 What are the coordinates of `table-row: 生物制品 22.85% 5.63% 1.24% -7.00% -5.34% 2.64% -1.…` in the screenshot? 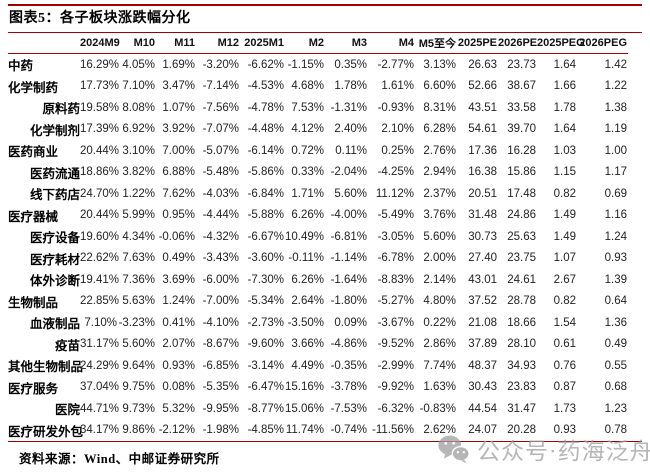 It's located at (318, 302).